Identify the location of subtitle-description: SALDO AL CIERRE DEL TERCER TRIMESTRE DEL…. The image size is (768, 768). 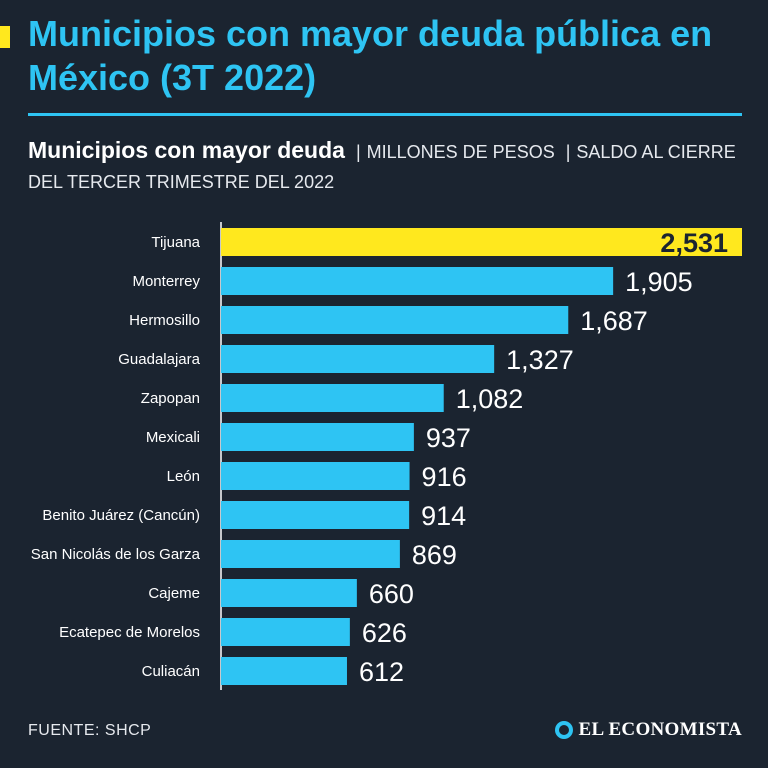
(382, 167).